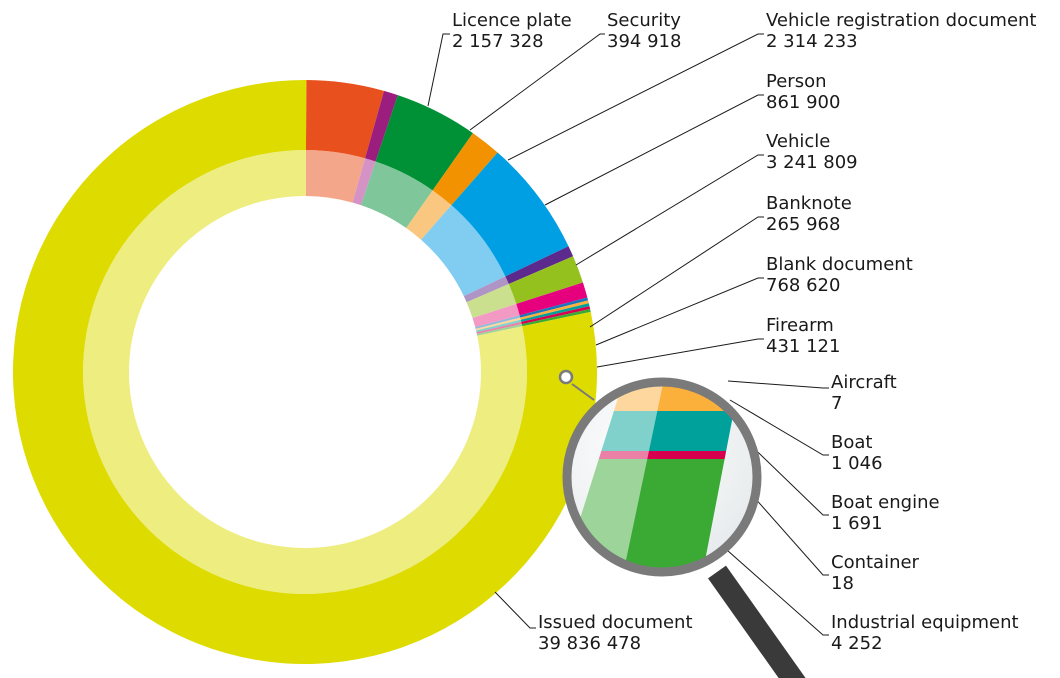 This screenshot has height=678, width=1060. Describe the element at coordinates (381, 126) in the screenshot. I see `outer-slice-security` at that location.